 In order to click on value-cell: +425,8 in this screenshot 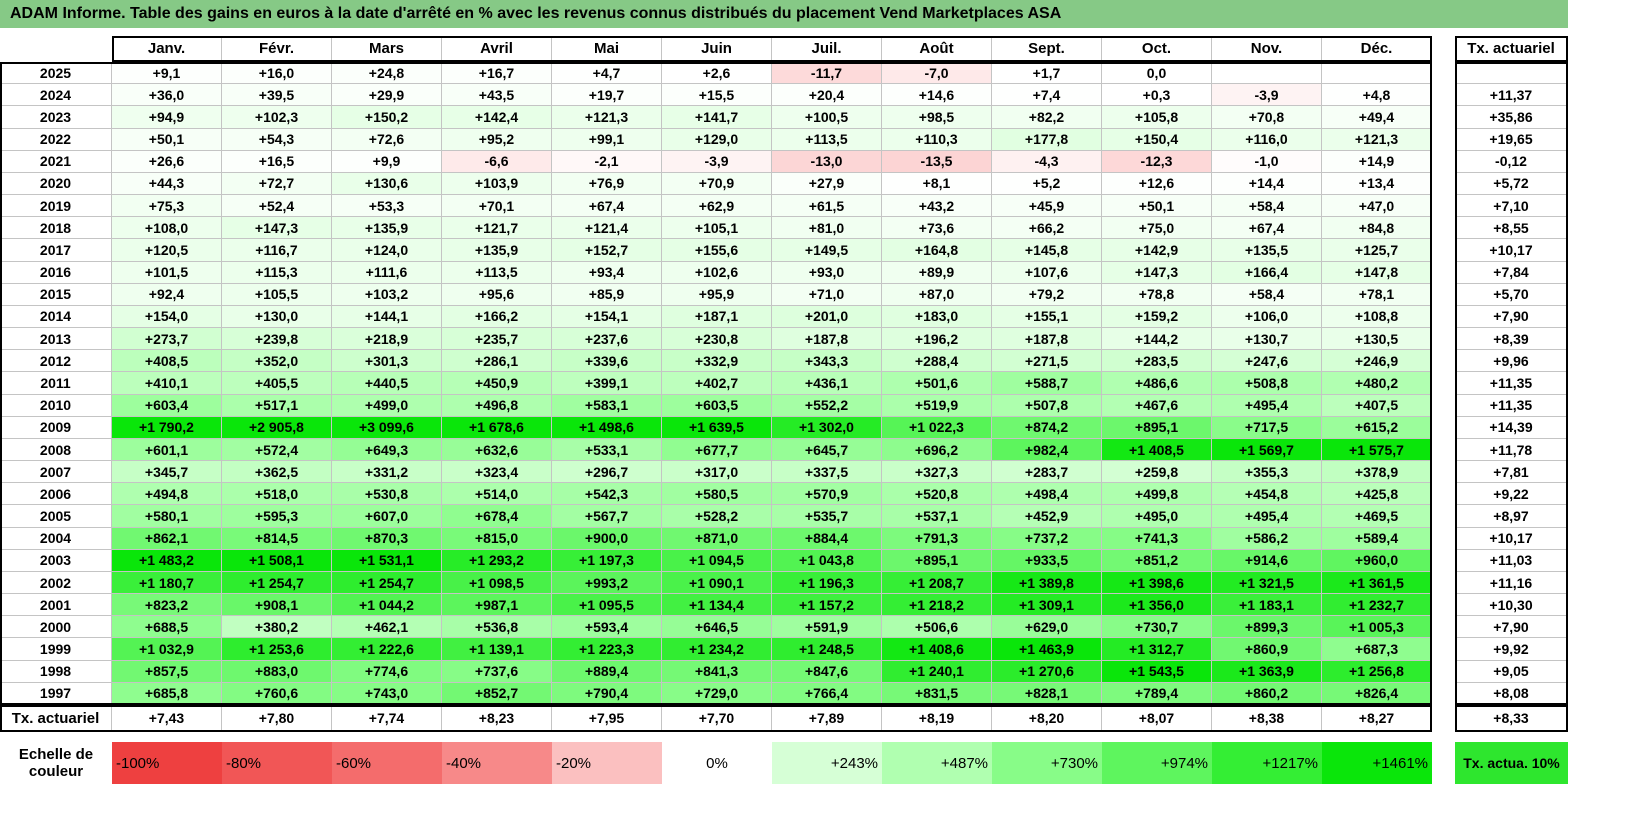, I will do `click(1377, 494)`.